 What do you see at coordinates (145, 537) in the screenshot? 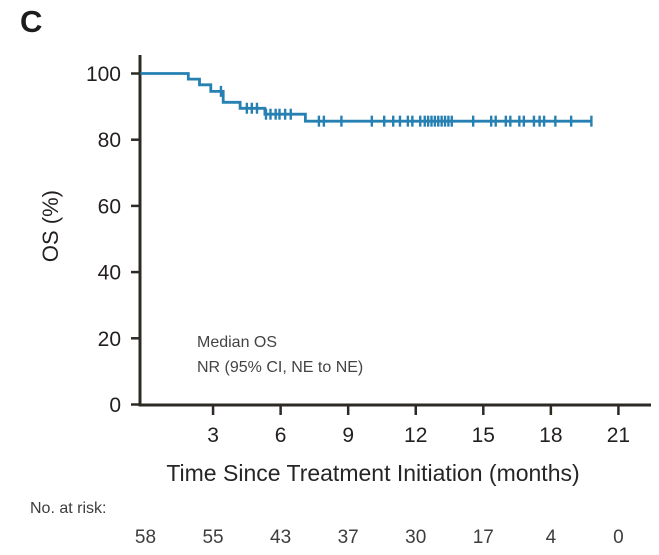
I see `at-risk-count: 58` at bounding box center [145, 537].